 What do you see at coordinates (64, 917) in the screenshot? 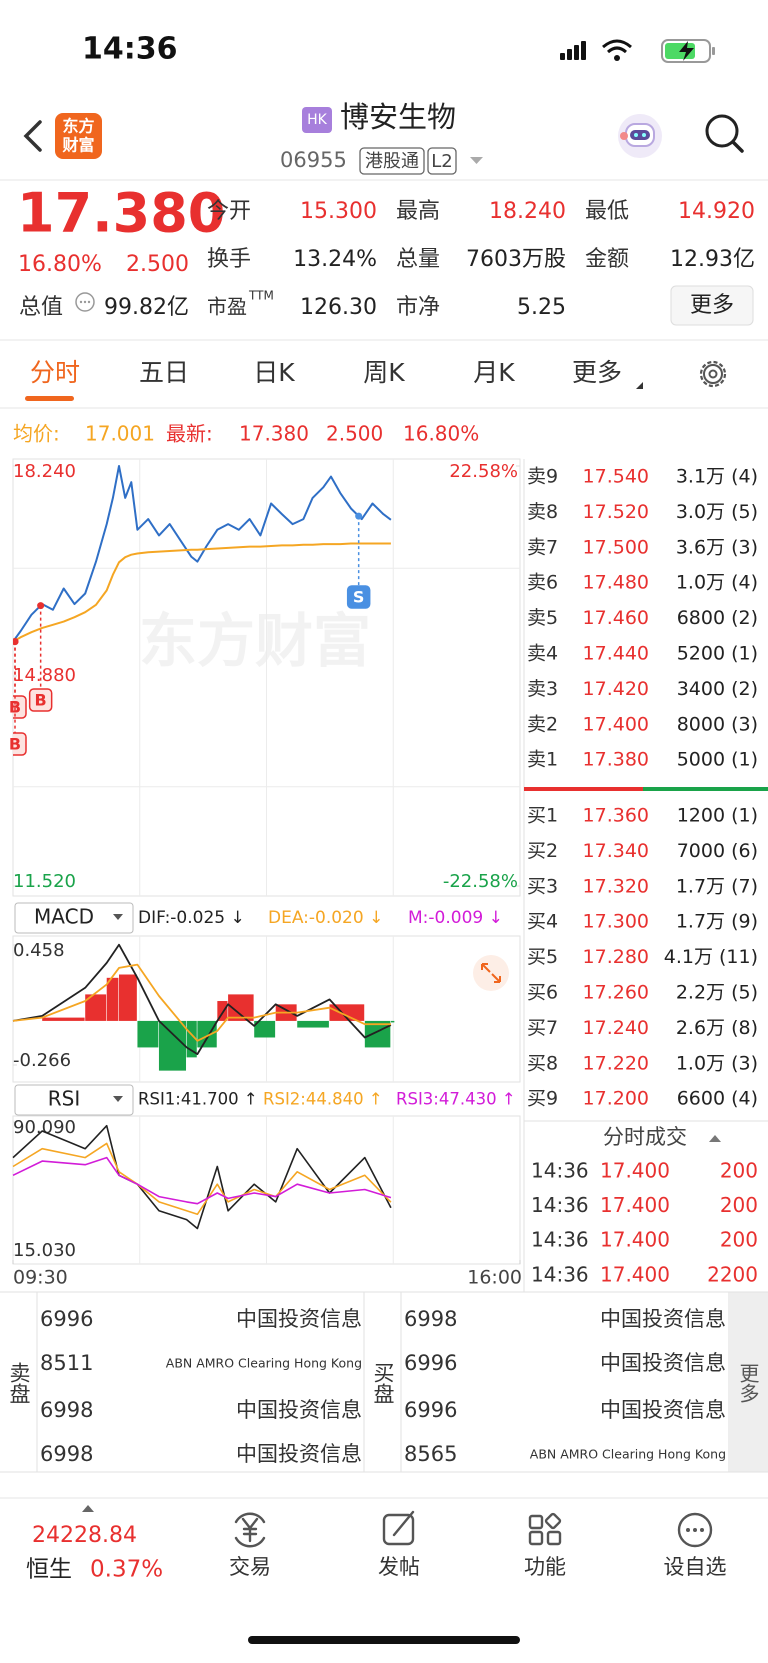
I see `indicator-title: MACD` at bounding box center [64, 917].